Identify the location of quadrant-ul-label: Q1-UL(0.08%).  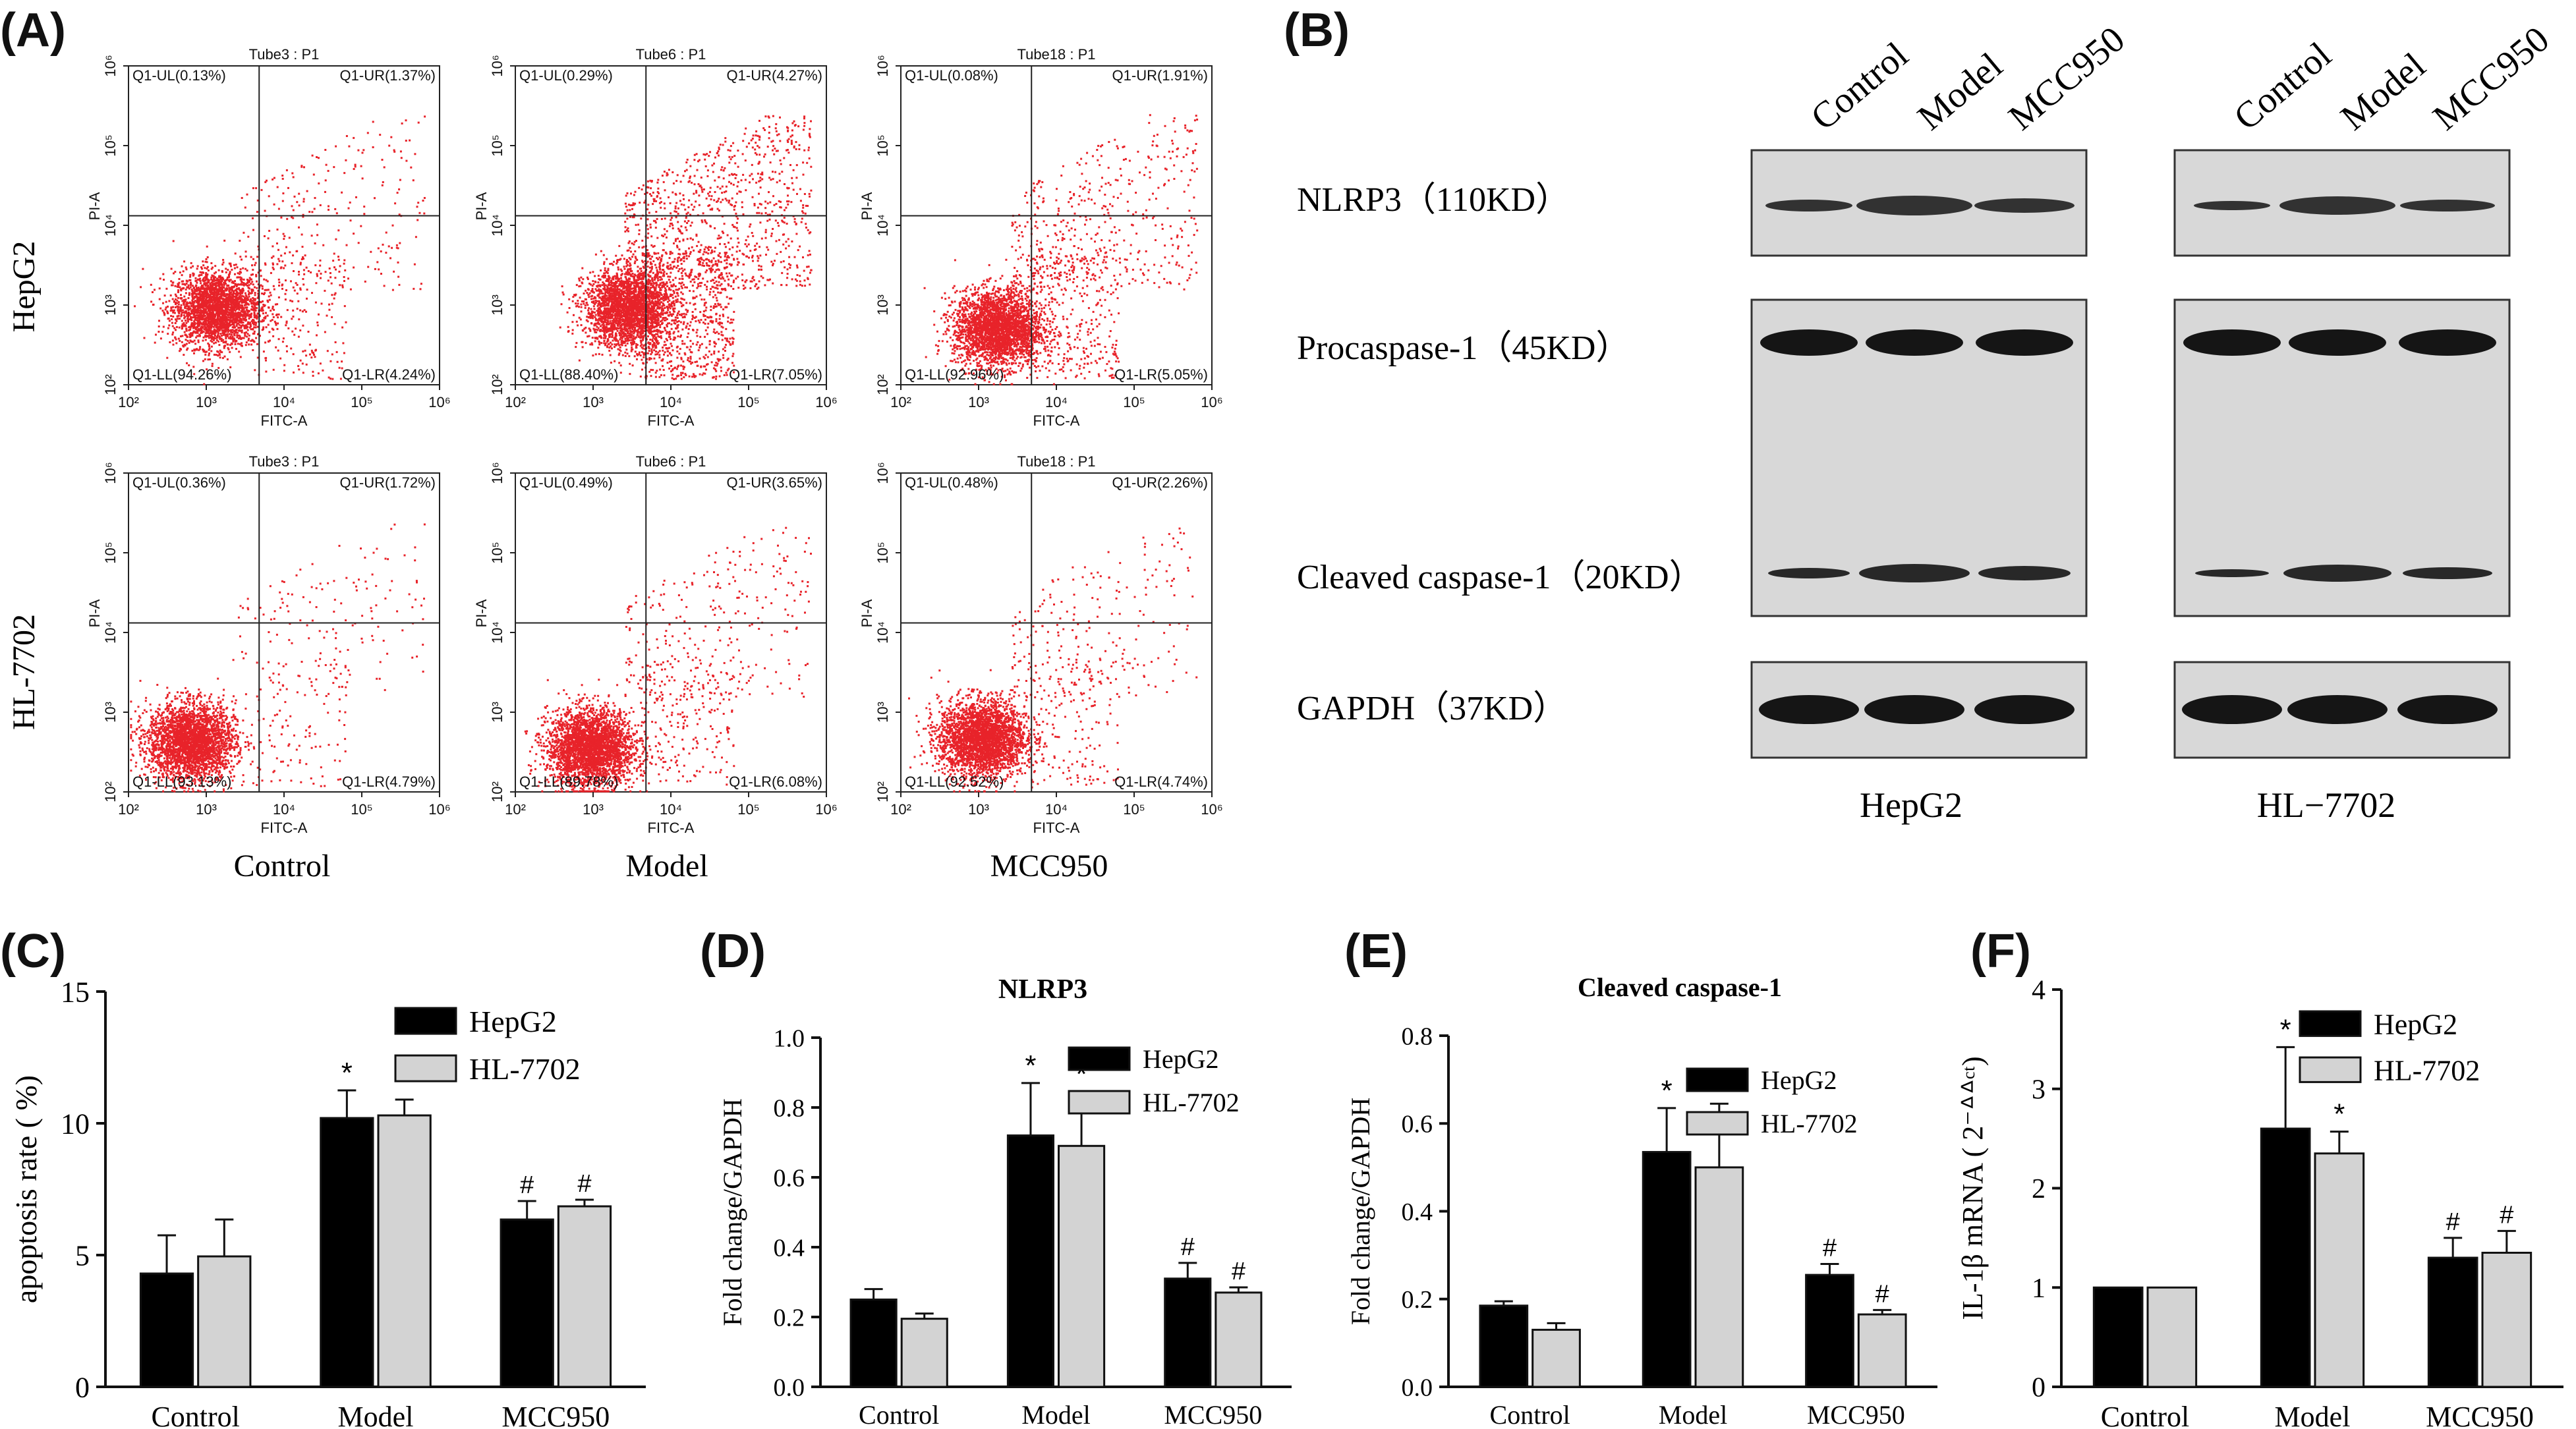
(952, 75).